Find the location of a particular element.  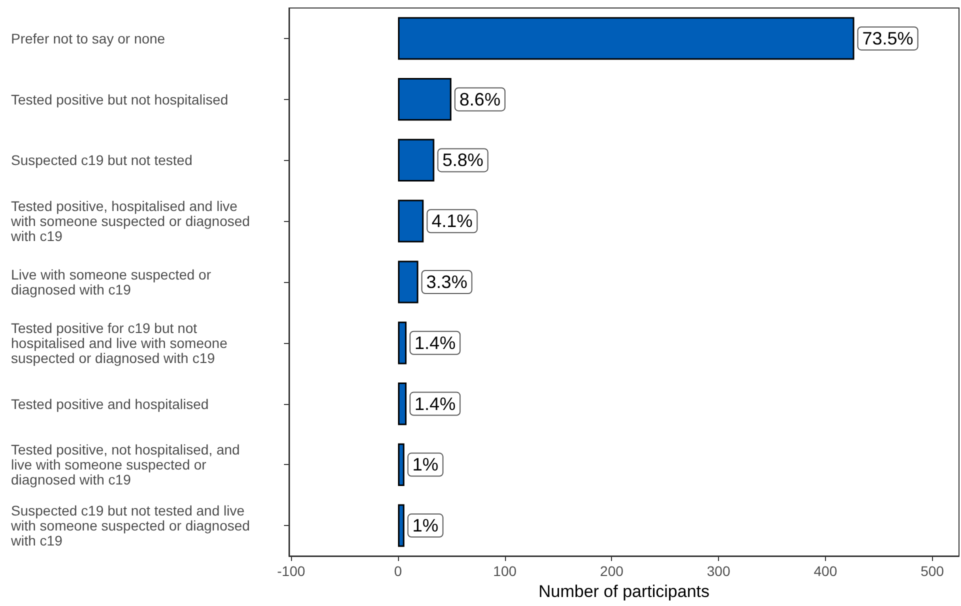

annotation: 73.5% is located at coordinates (888, 38).